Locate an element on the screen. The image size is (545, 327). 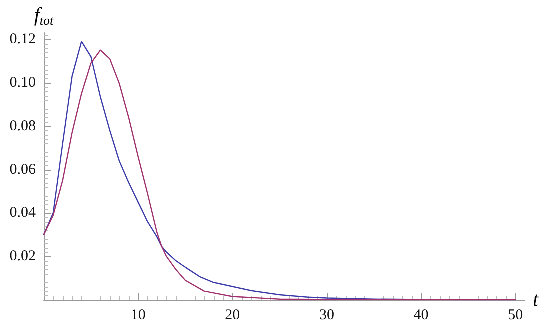
y-tick-label: 0.08 is located at coordinates (23, 126).